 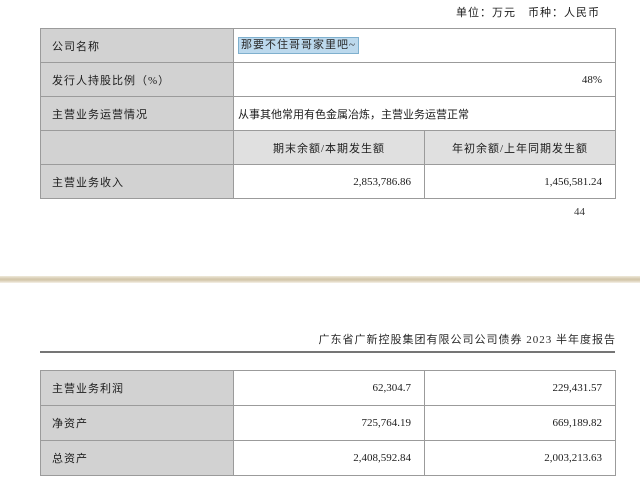 What do you see at coordinates (579, 212) in the screenshot?
I see `page-number: 44` at bounding box center [579, 212].